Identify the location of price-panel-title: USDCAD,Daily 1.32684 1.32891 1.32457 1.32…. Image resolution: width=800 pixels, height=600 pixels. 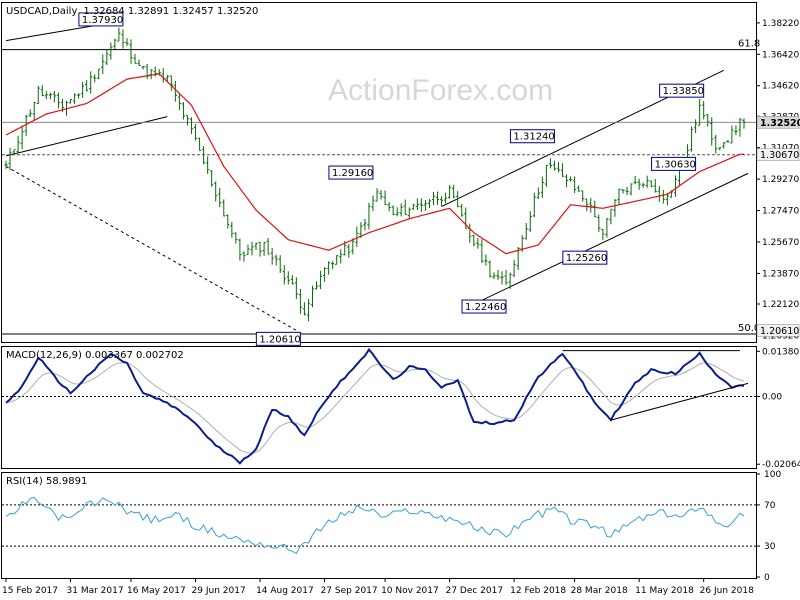
(132, 11).